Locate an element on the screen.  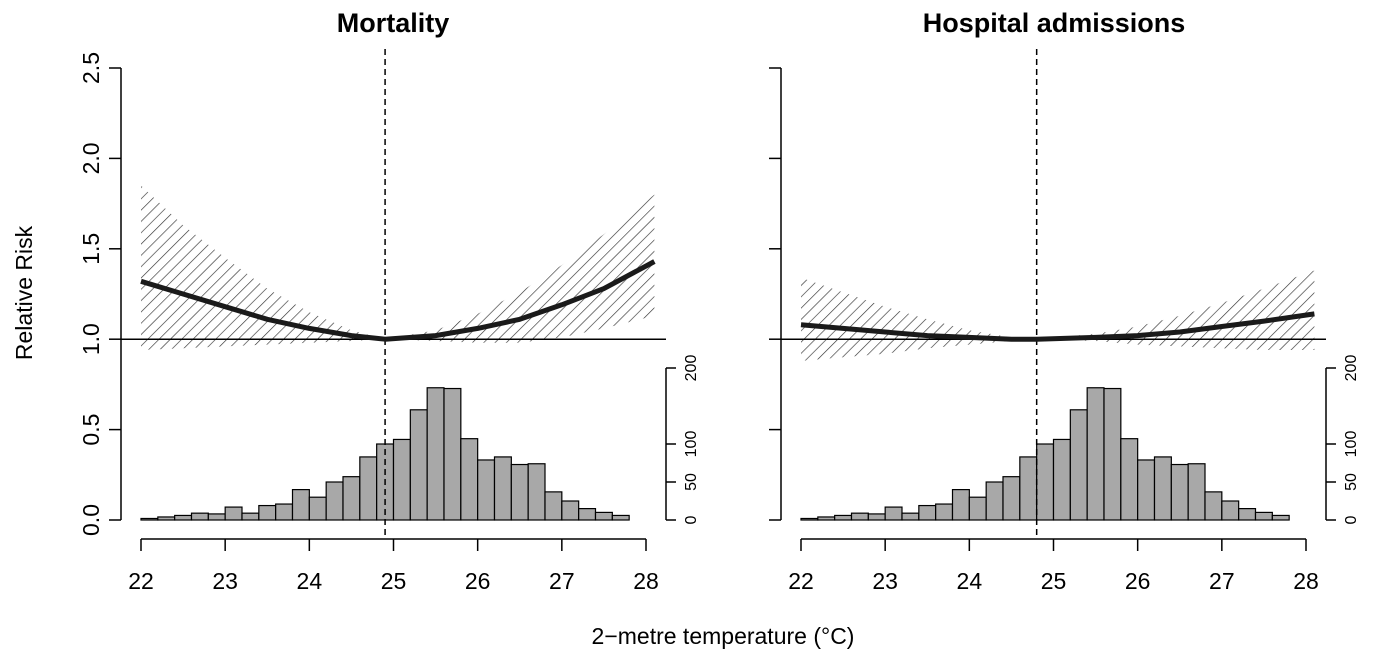
y-tick-label: 0.0 is located at coordinates (91, 520).